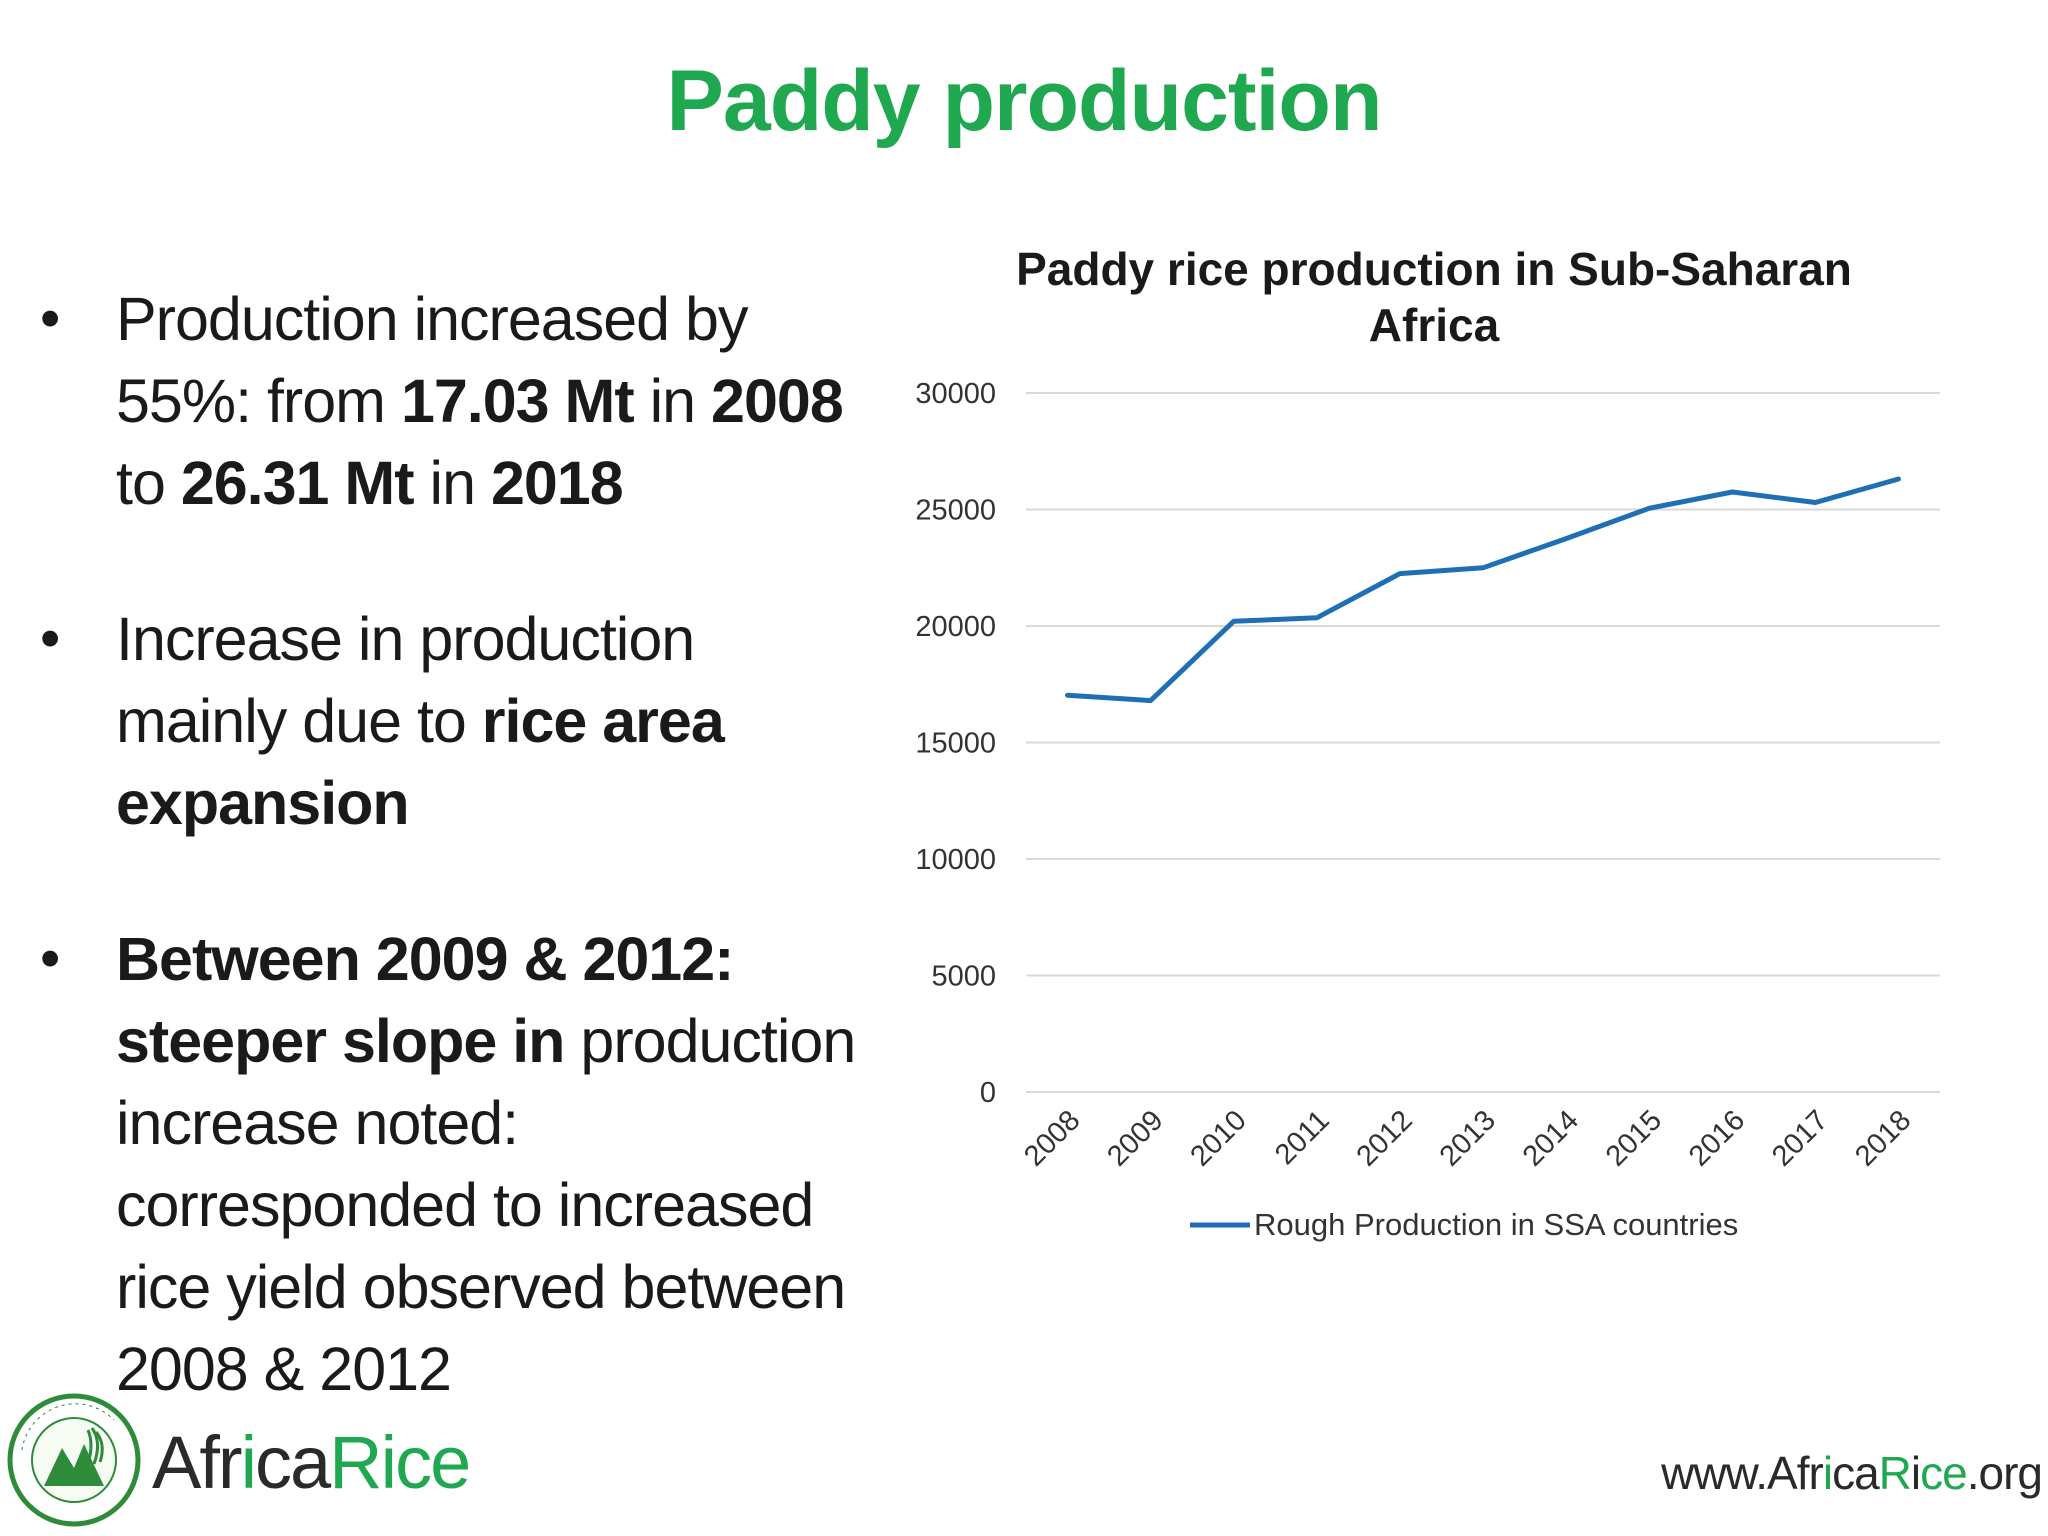  I want to click on bullet-text-run: Increase in production mainly due to, so click(405, 680).